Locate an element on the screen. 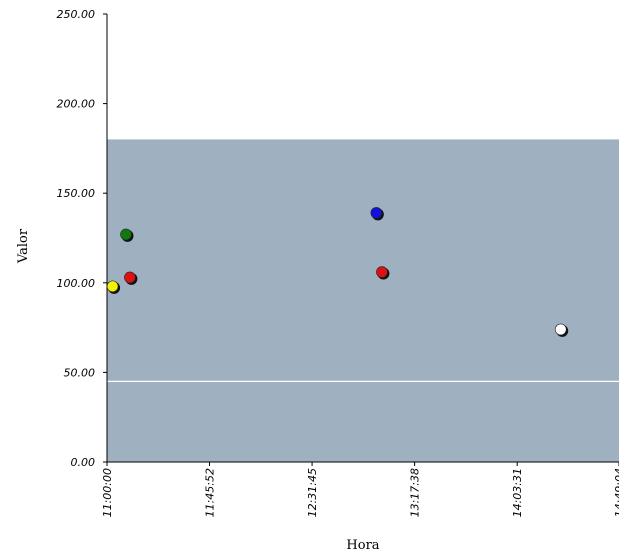  y-tick-label: 200.00 is located at coordinates (76, 104).